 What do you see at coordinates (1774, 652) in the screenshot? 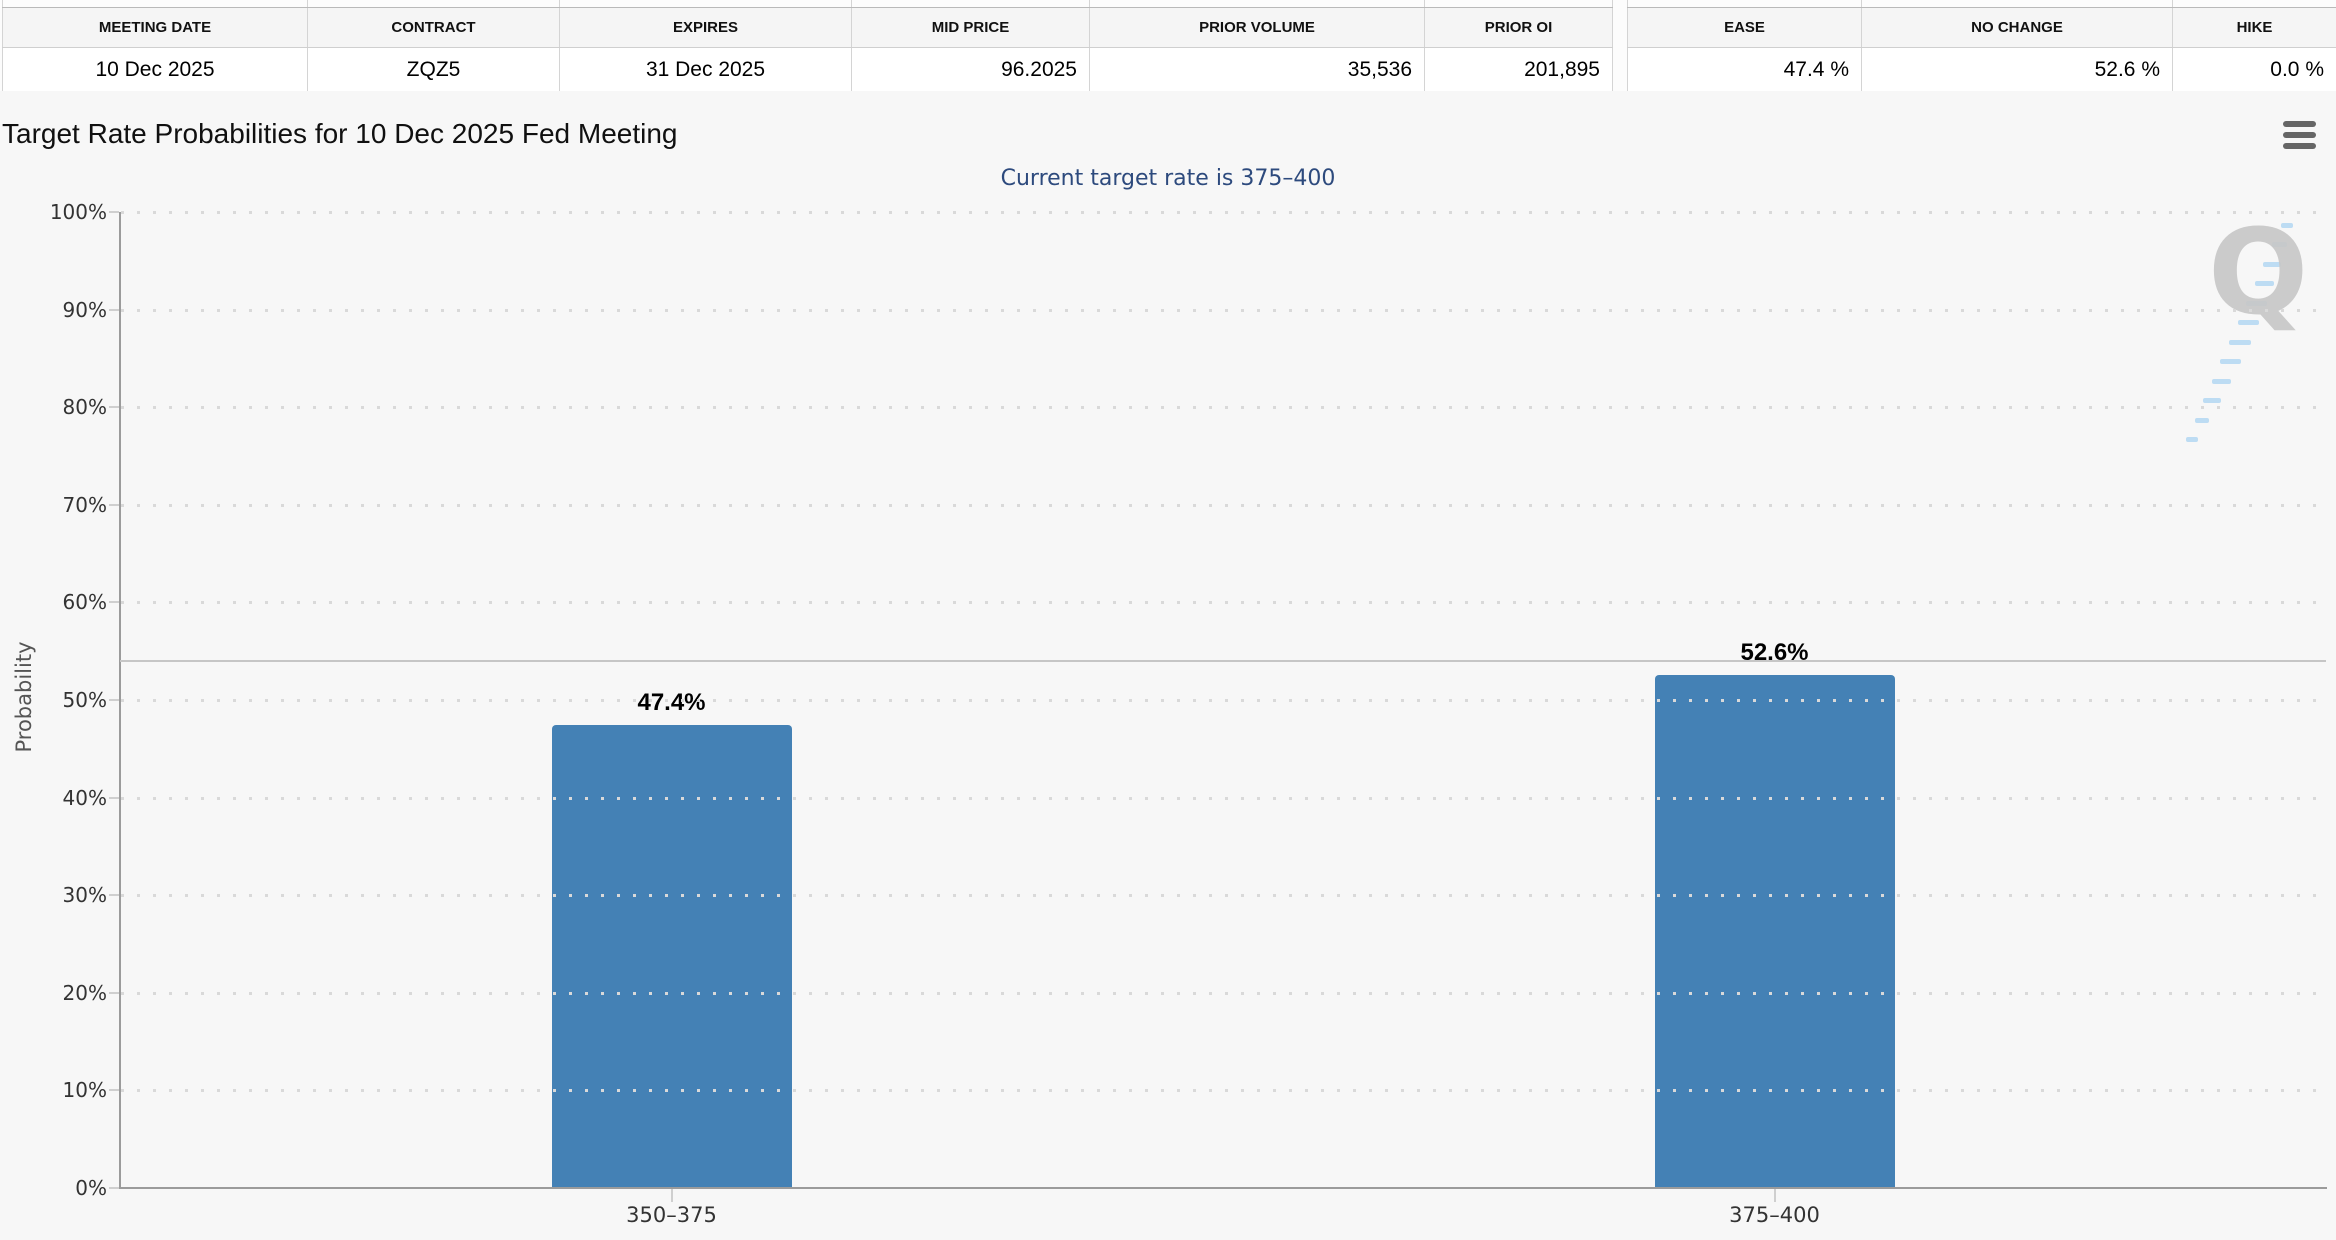
I see `bar-value-label: 52.6%` at bounding box center [1774, 652].